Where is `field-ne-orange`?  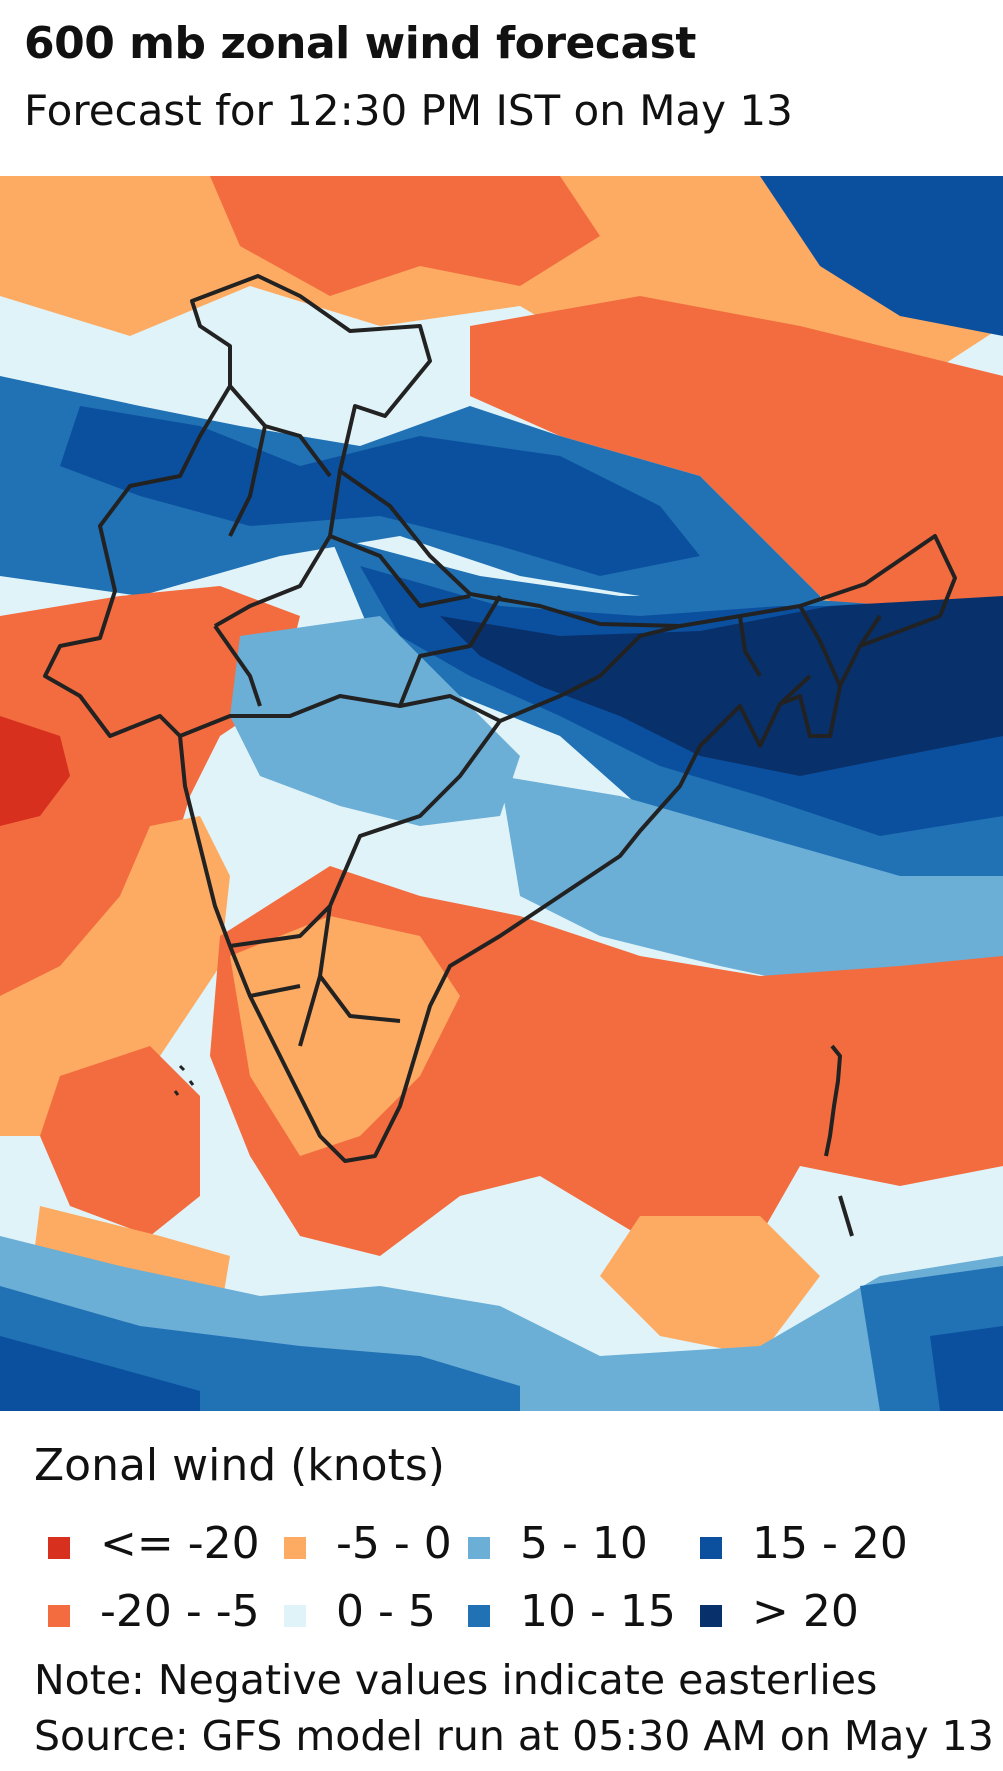
field-ne-orange is located at coordinates (736, 471).